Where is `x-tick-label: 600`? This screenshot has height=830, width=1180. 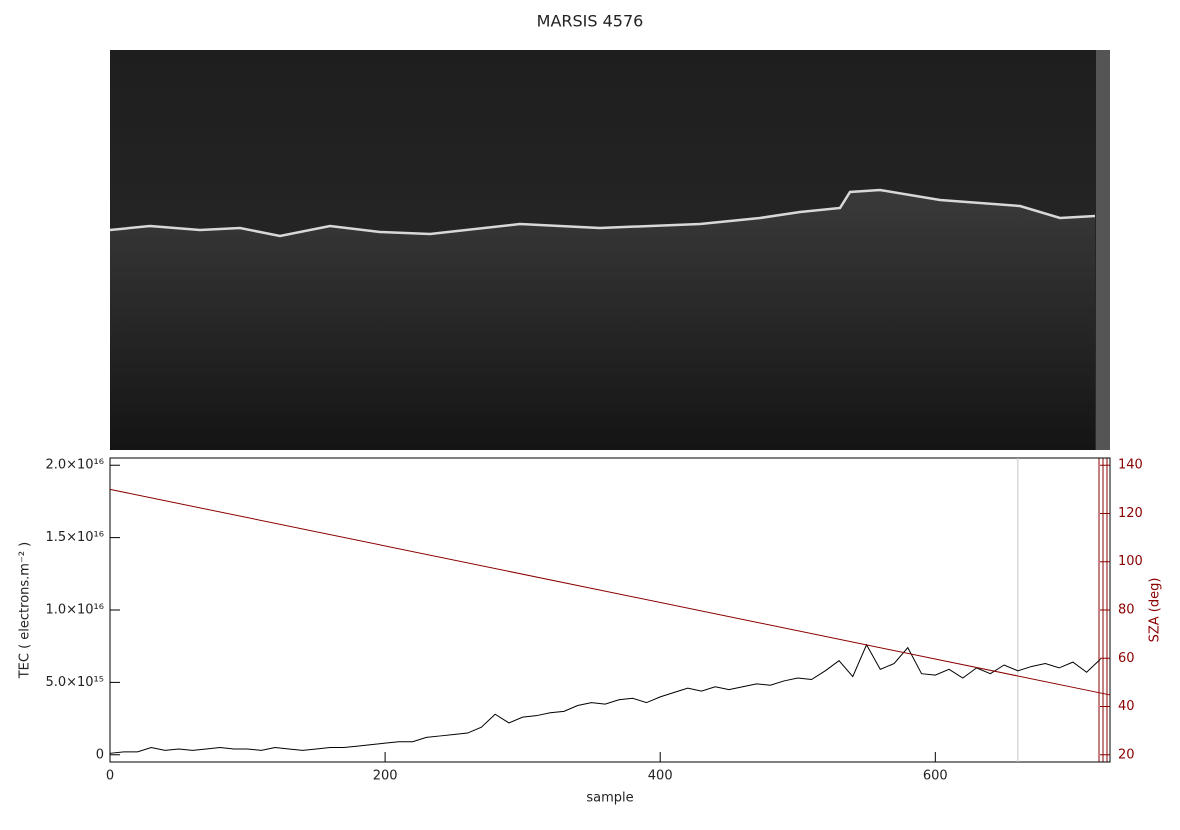
x-tick-label: 600 is located at coordinates (935, 776).